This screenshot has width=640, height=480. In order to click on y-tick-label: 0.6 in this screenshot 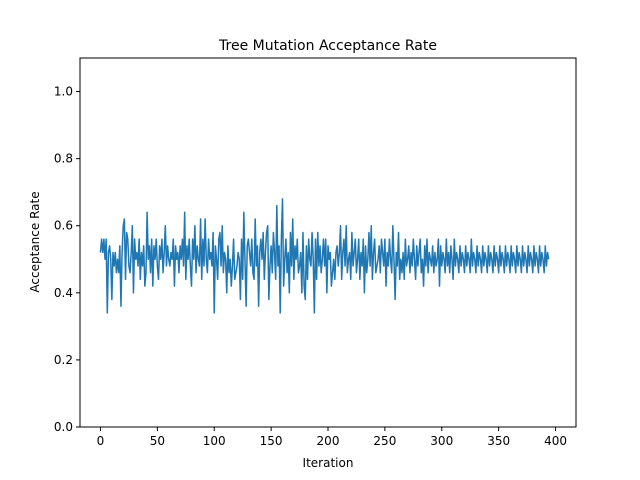, I will do `click(63, 226)`.